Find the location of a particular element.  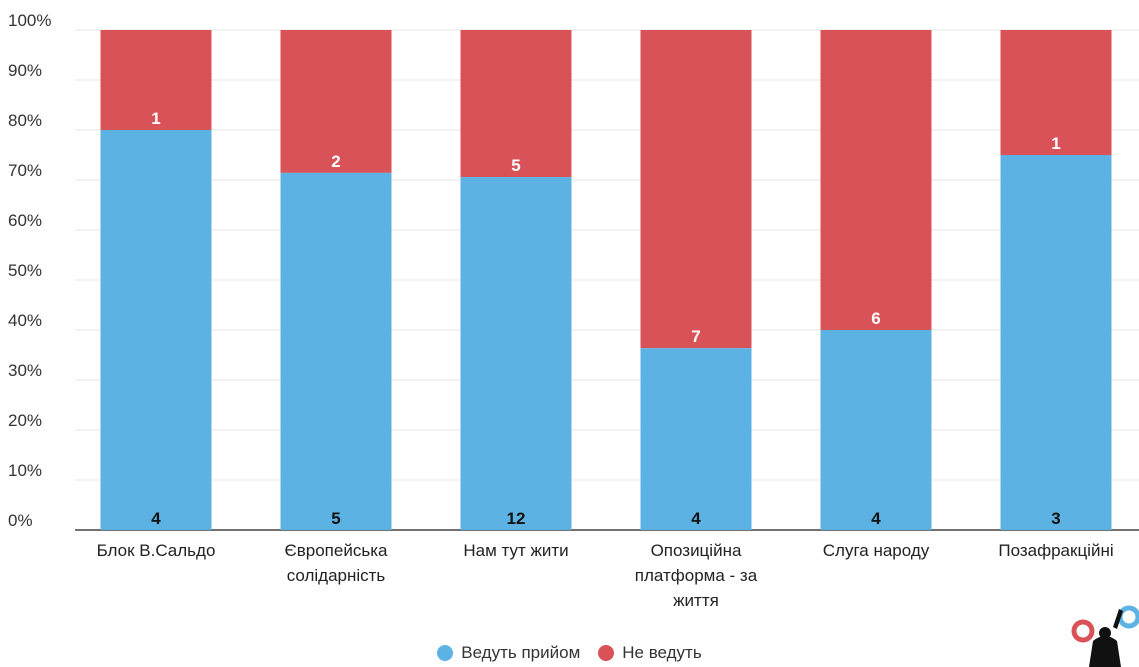

data-label-not-leading: 7 is located at coordinates (695, 336).